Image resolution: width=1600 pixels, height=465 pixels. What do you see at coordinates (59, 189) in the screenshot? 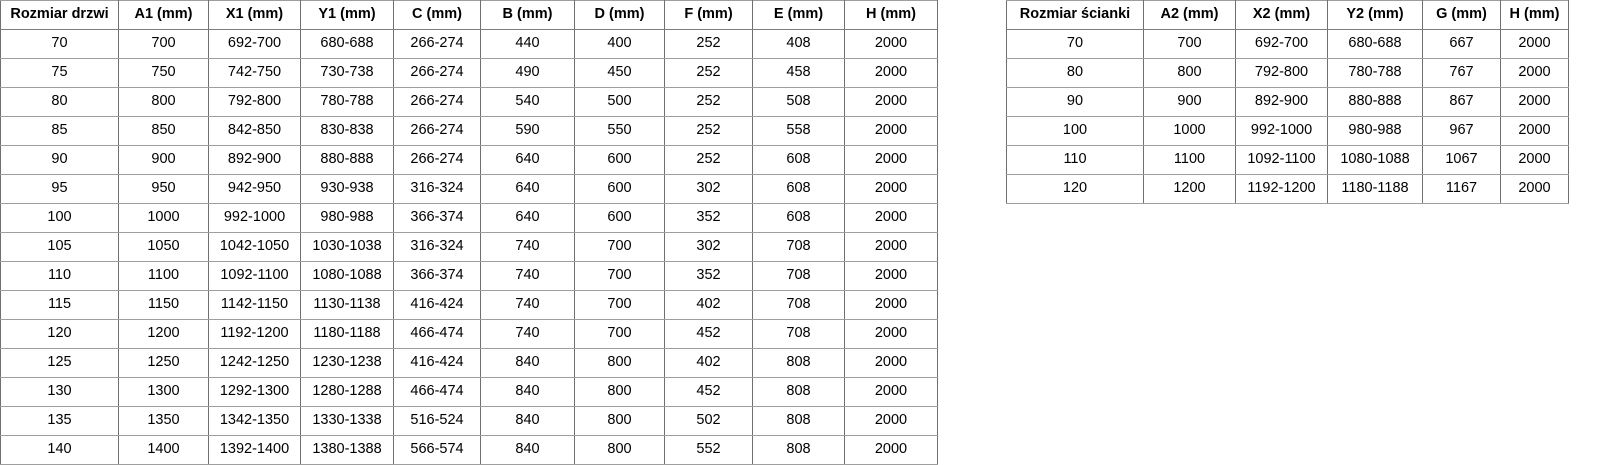
I see `door-cell-r5-c0: 95` at bounding box center [59, 189].